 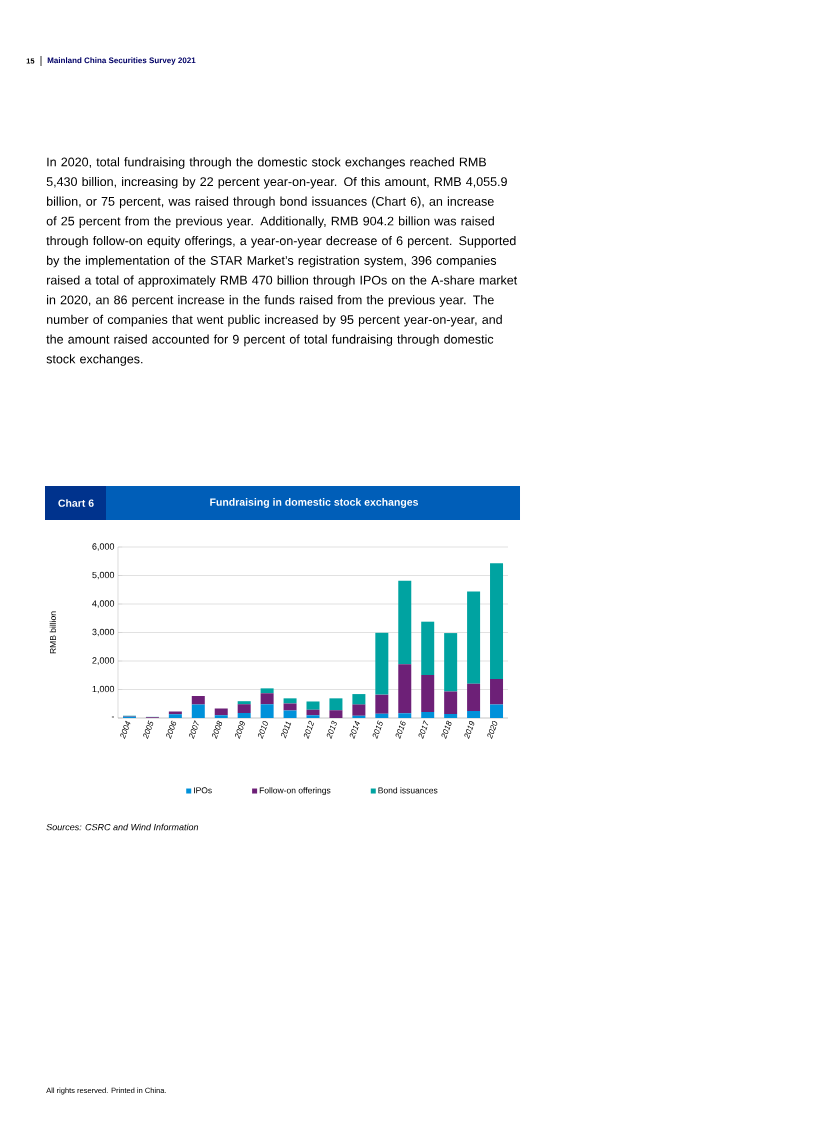 I want to click on x-tick-label: 2011, so click(x=286, y=730).